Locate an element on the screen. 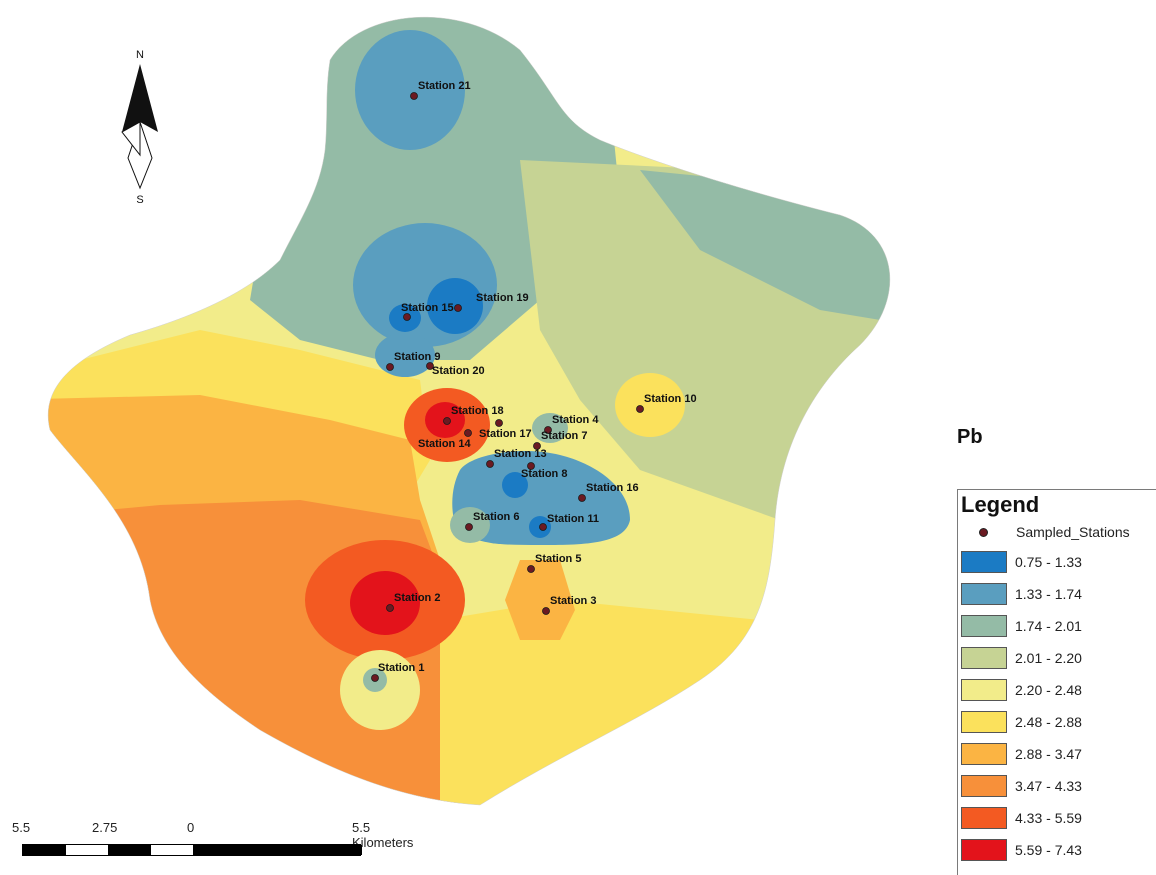 Image resolution: width=1156 pixels, height=875 pixels. legend-class-label: 2.01 - 2.20 is located at coordinates (1048, 658).